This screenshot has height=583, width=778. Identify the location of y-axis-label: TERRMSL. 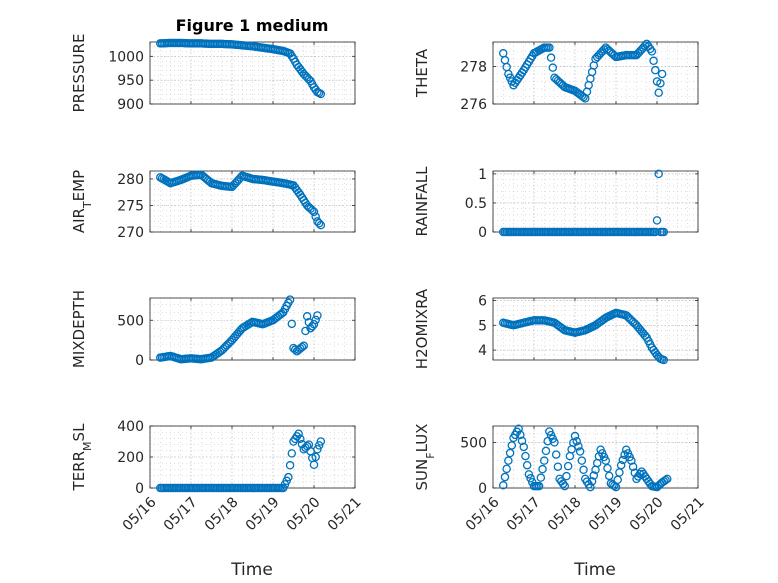
(82, 457).